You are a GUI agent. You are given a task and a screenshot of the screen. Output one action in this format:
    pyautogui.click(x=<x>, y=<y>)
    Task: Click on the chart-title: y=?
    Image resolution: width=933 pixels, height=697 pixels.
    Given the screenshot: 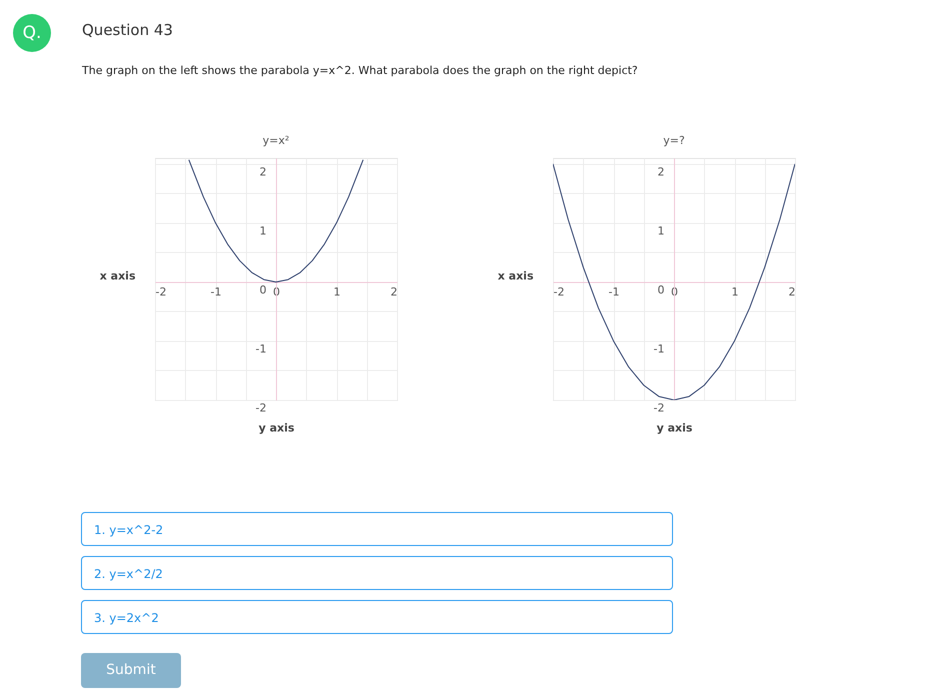 What is the action you would take?
    pyautogui.click(x=674, y=140)
    